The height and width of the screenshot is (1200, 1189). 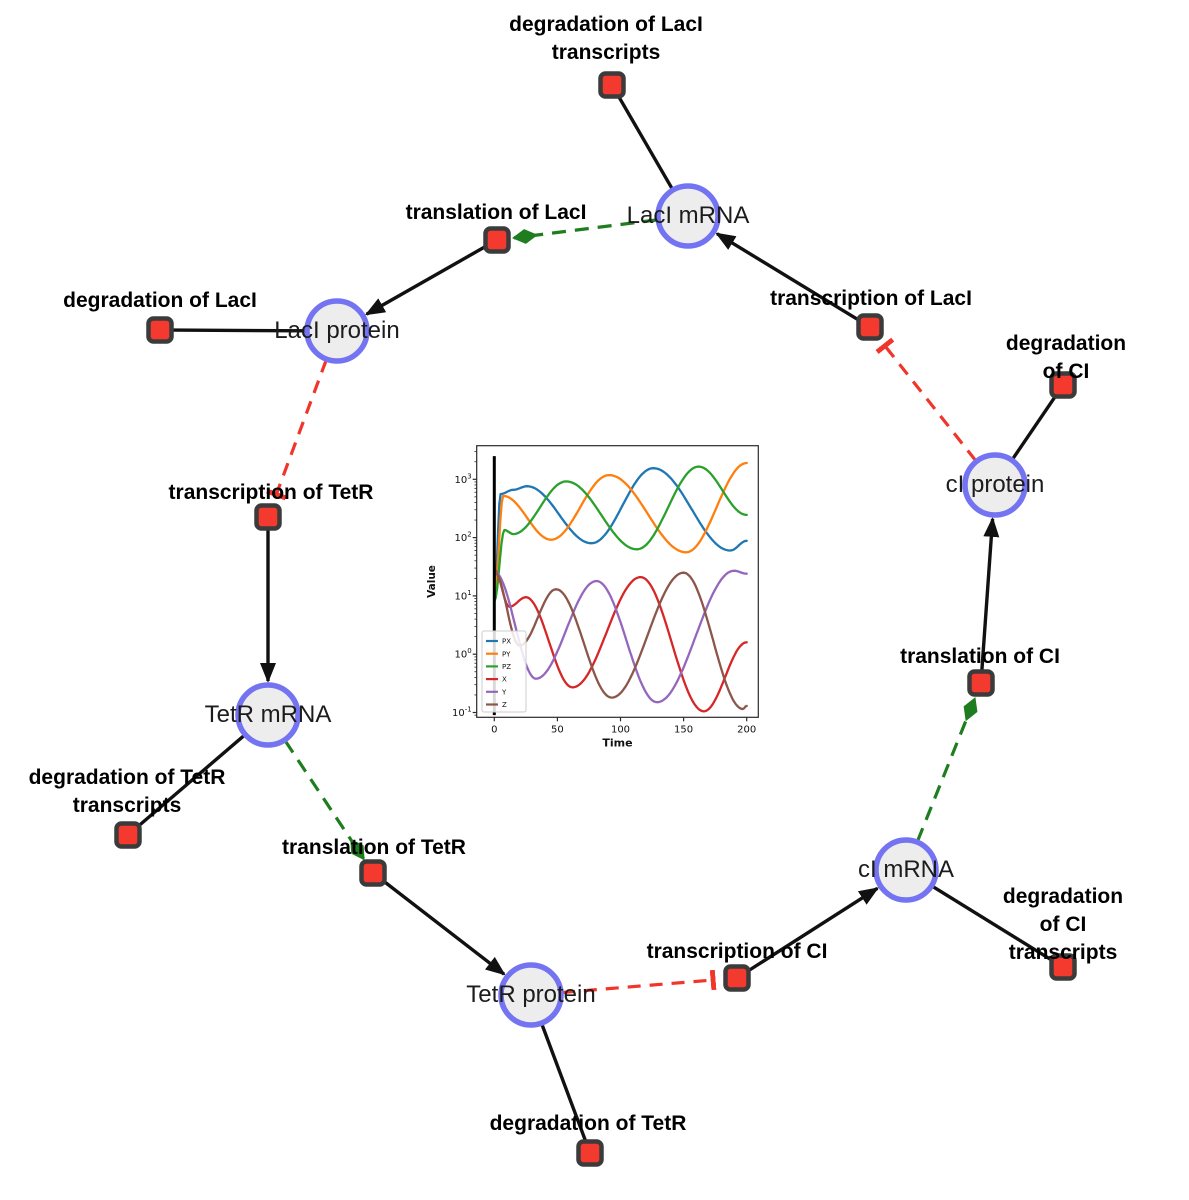 What do you see at coordinates (639, 982) in the screenshot?
I see `edge-inhibition-tetr-protein-to-txn-ci` at bounding box center [639, 982].